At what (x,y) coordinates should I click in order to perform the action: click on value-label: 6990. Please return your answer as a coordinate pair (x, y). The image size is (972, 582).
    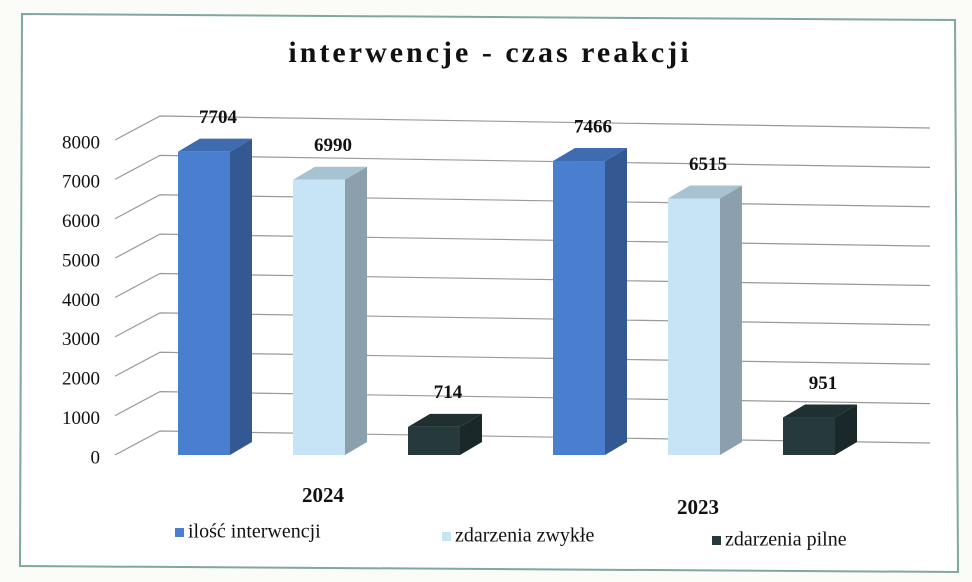
    Looking at the image, I should click on (333, 145).